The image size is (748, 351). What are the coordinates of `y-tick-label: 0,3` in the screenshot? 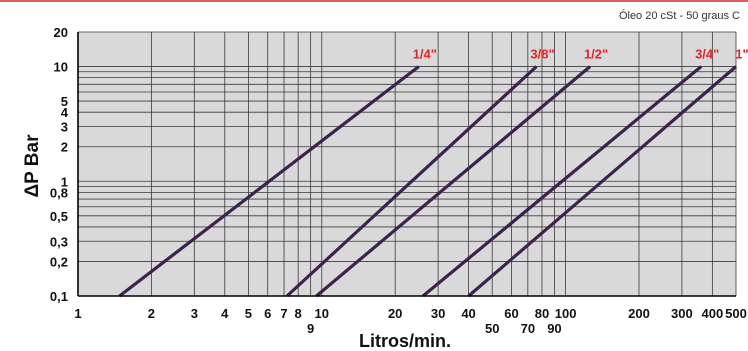 It's located at (59, 241).